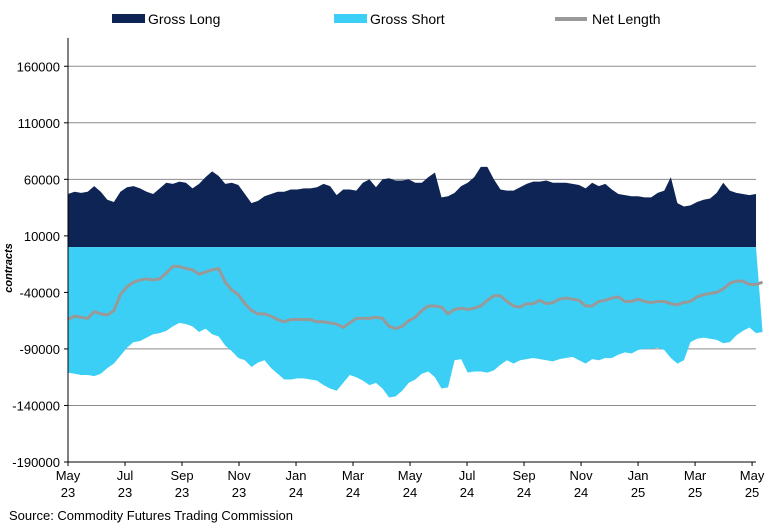 The width and height of the screenshot is (770, 532). I want to click on x-tick-month-9: Nov, so click(581, 475).